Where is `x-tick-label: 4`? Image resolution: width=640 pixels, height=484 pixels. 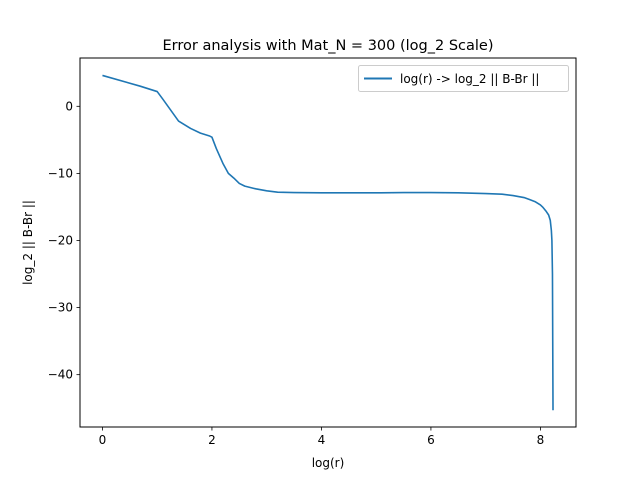
x-tick-label: 4 is located at coordinates (322, 440).